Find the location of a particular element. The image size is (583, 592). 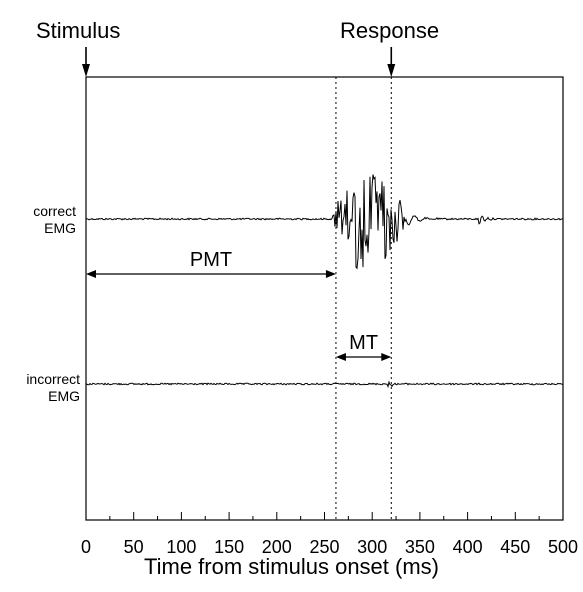

x-tick-label-250: 250 is located at coordinates (324, 547).